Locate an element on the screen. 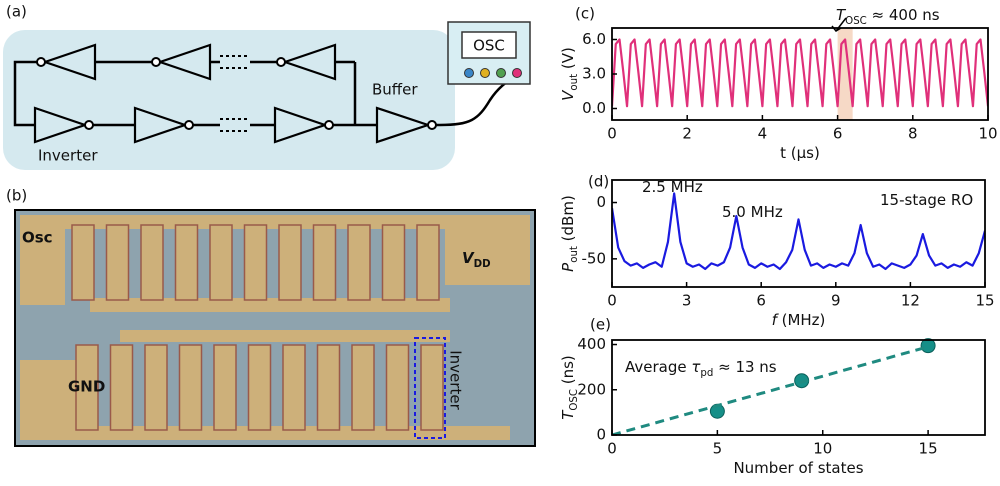 This screenshot has height=486, width=1000. metal-pad is located at coordinates (42, 260).